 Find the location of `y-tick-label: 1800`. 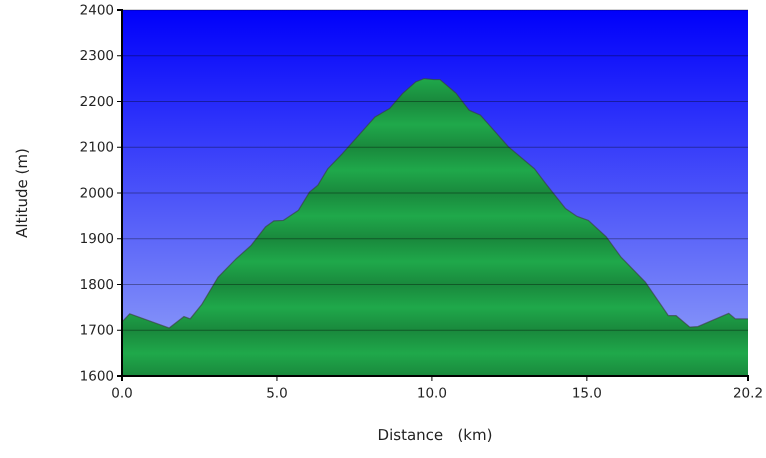

y-tick-label: 1800 is located at coordinates (97, 284).